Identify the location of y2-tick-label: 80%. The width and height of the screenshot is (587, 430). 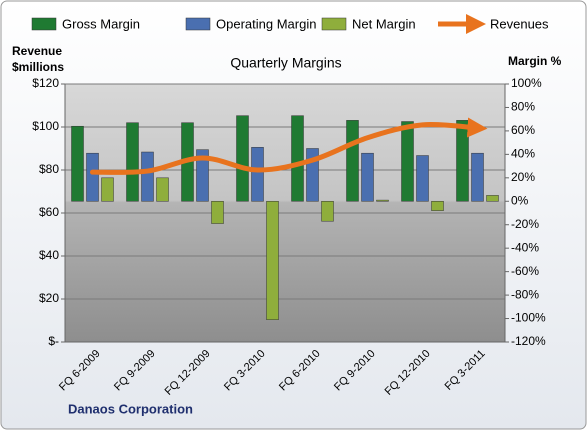
(523, 107).